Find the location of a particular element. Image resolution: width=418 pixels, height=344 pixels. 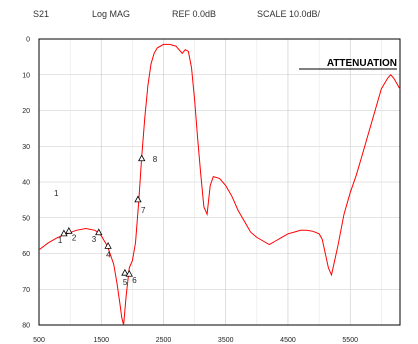

marker-3-triangle is located at coordinates (99, 232).